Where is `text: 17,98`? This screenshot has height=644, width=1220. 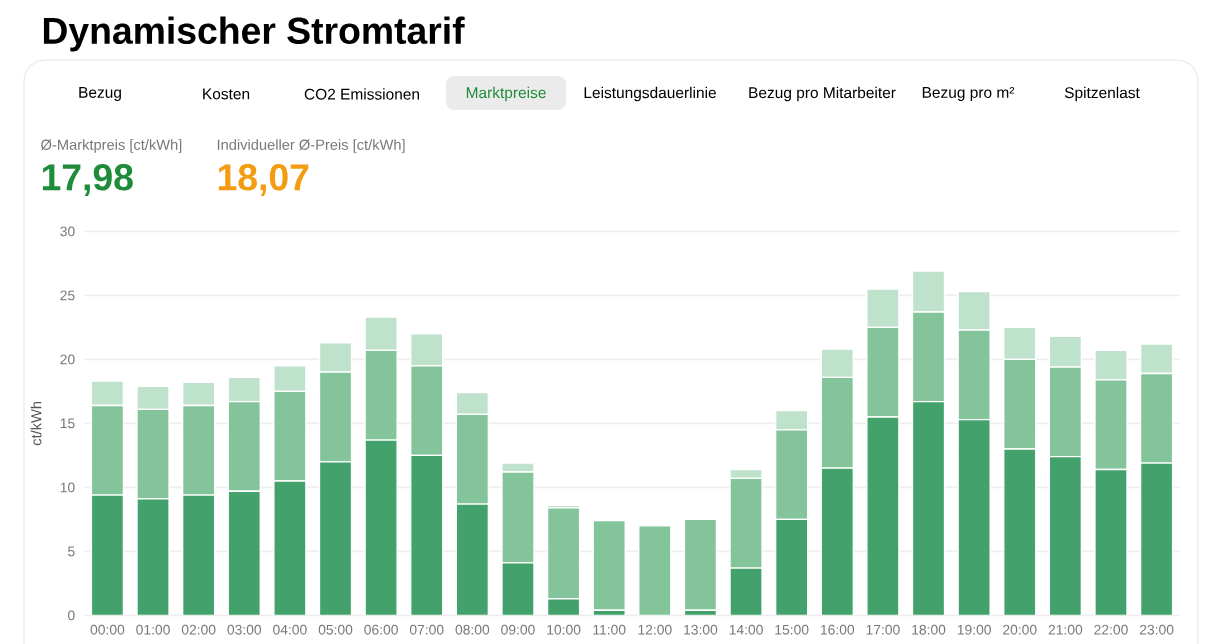 text: 17,98 is located at coordinates (87, 180).